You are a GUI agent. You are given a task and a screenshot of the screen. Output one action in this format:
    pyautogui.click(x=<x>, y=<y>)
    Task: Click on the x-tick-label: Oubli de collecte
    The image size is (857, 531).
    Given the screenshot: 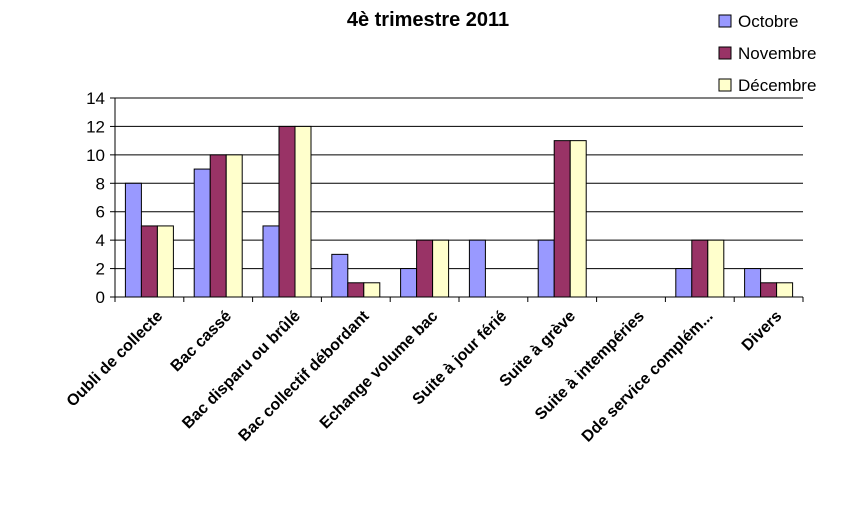 What is the action you would take?
    pyautogui.click(x=115, y=359)
    